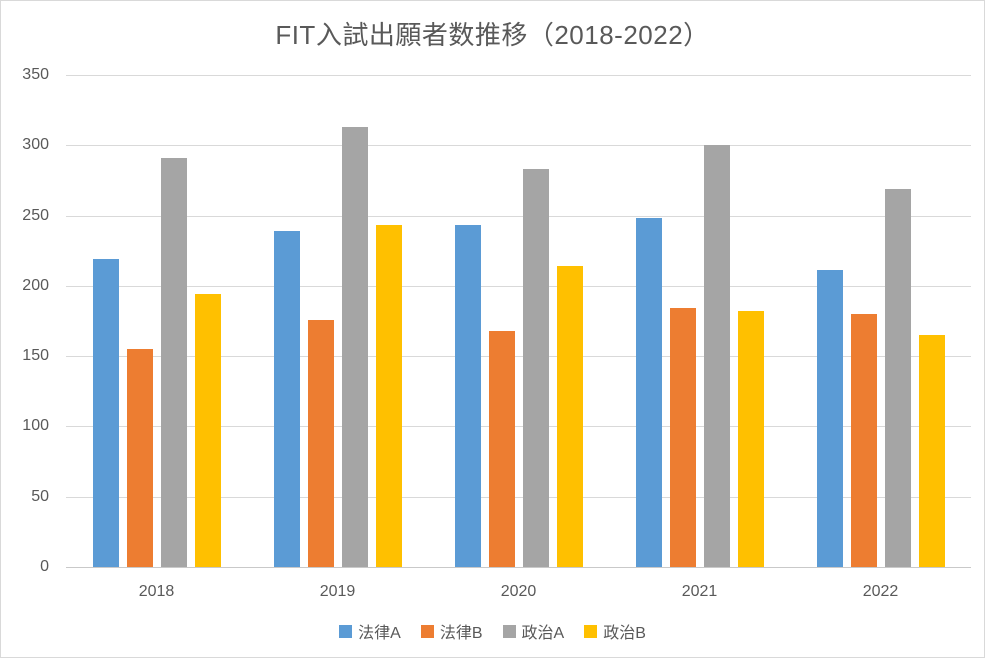  I want to click on bar-政治B-2021, so click(750, 439).